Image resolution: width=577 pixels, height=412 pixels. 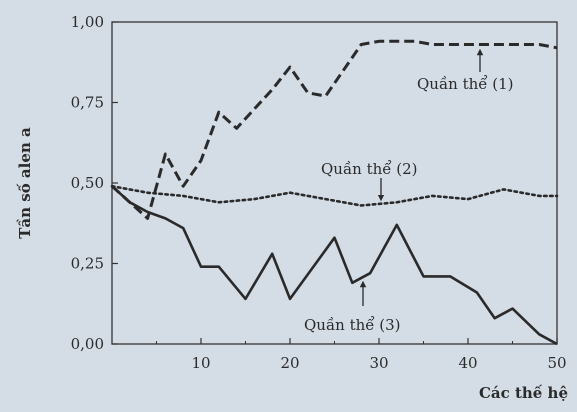 What do you see at coordinates (556, 363) in the screenshot?
I see `x-tick-label: 50` at bounding box center [556, 363].